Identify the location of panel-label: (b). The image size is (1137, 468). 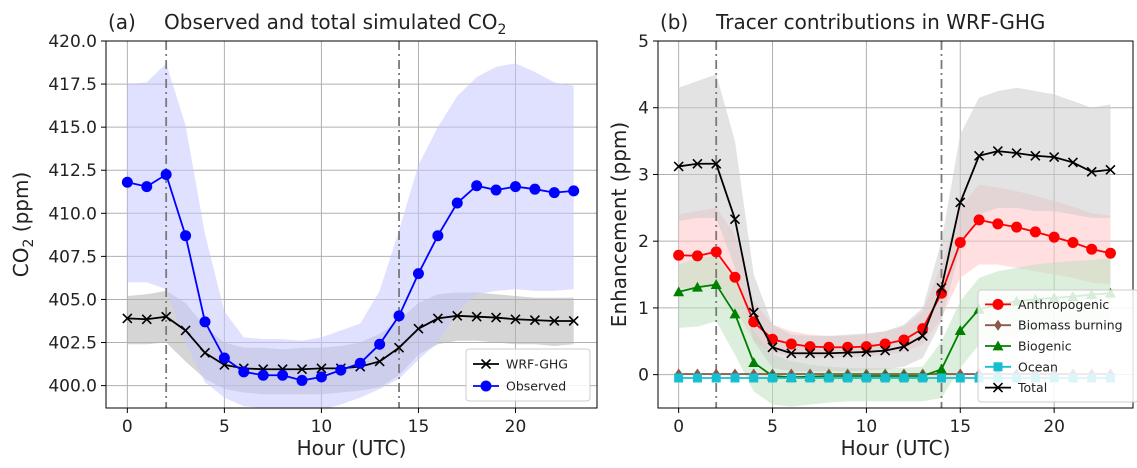
(674, 22).